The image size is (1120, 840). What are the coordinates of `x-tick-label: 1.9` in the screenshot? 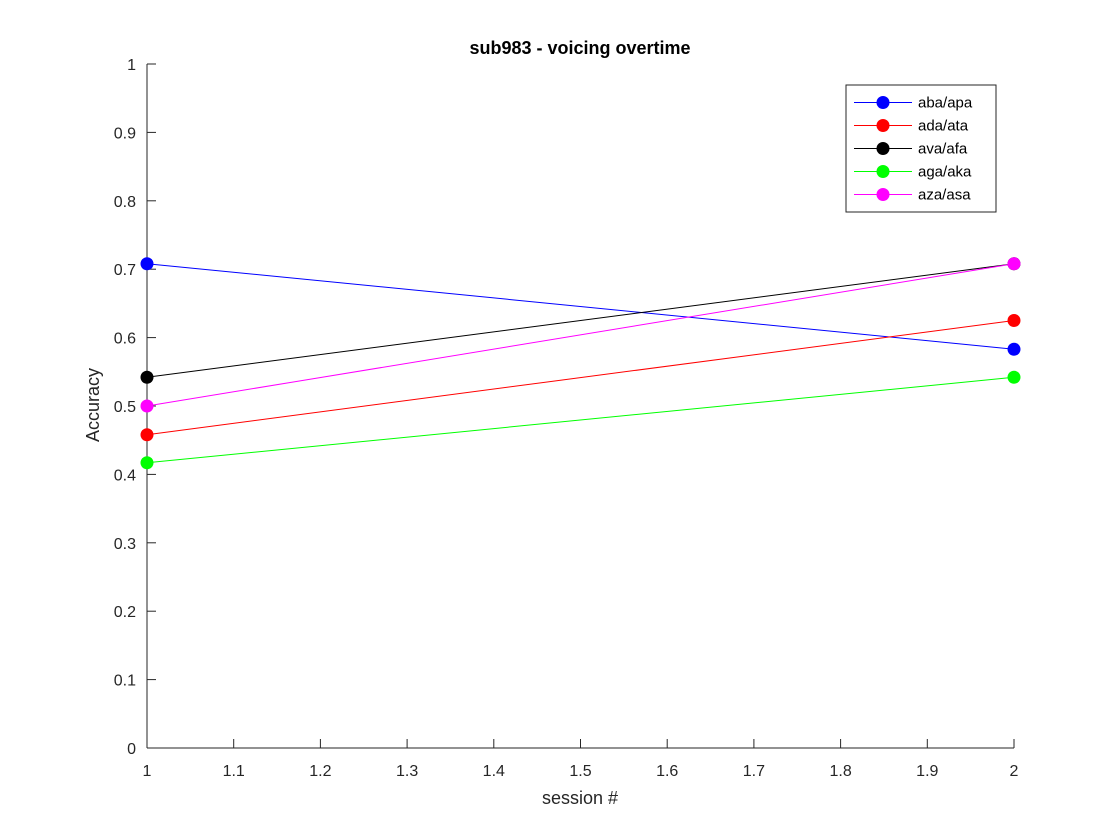 It's located at (927, 771).